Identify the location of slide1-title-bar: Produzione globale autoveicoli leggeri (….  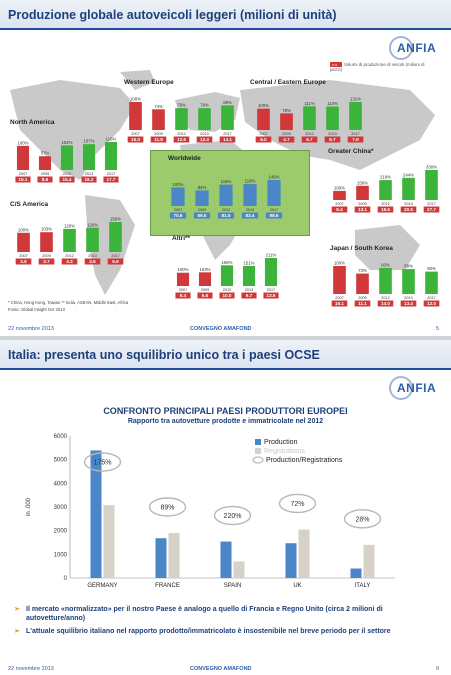
(225, 15).